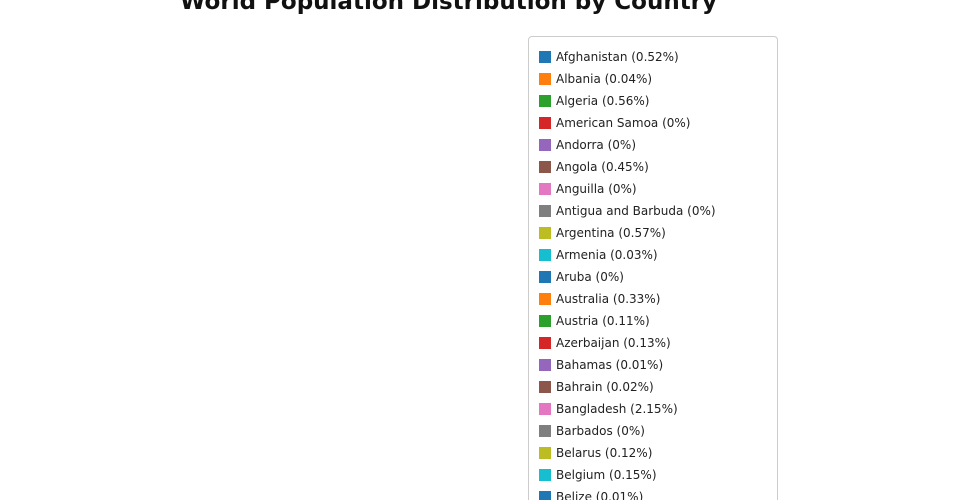 This screenshot has height=500, width=960. I want to click on legend-label: Australia (0.33%), so click(608, 299).